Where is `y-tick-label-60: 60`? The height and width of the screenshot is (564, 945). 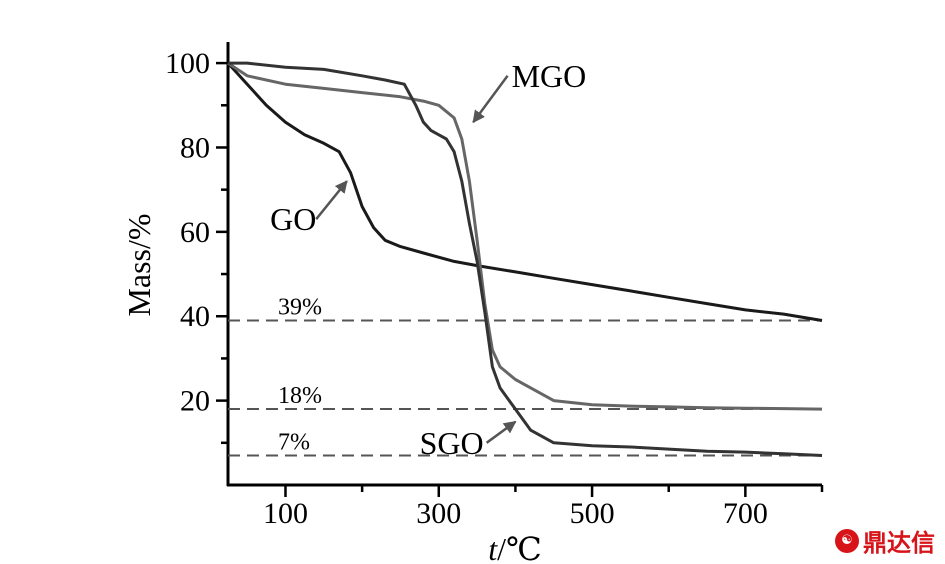 y-tick-label-60: 60 is located at coordinates (195, 232).